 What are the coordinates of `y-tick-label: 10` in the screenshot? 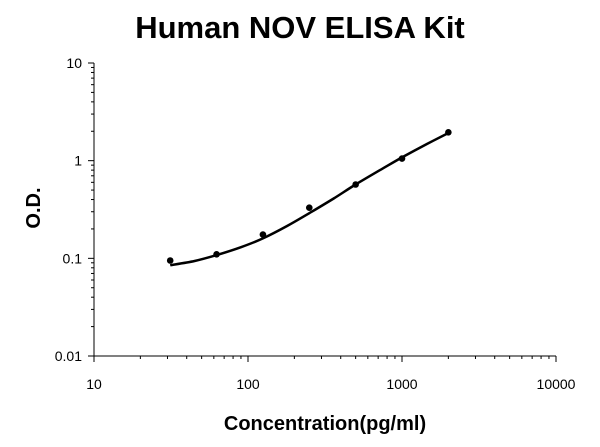 It's located at (74, 63).